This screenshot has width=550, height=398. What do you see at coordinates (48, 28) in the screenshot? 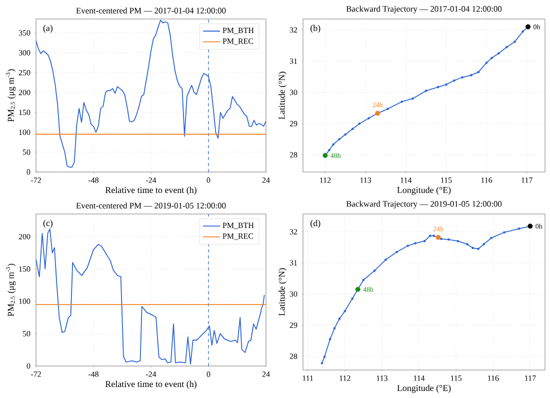
I see `annotation: (a)` at bounding box center [48, 28].